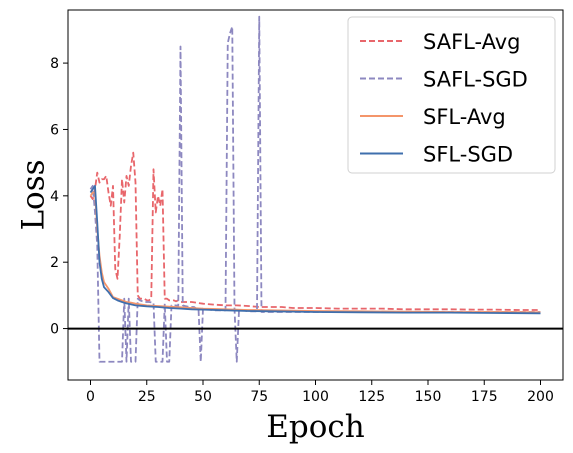 The image size is (573, 453). I want to click on x-axis-title: Epoch, so click(315, 427).